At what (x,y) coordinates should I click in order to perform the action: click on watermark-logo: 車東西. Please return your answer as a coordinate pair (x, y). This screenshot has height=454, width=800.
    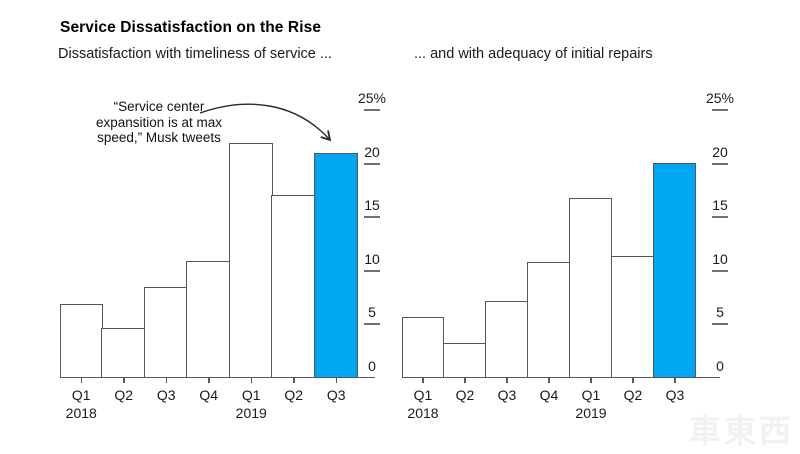
    Looking at the image, I should click on (741, 431).